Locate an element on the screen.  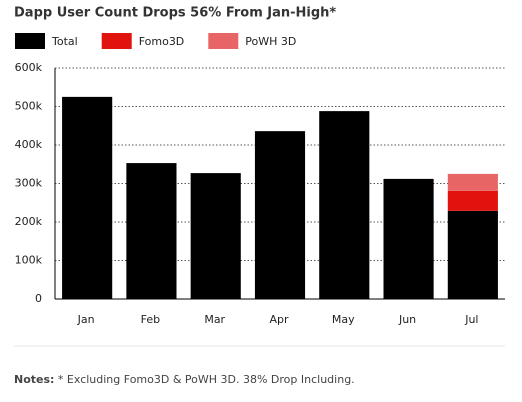
x-tick-label: Feb is located at coordinates (150, 319).